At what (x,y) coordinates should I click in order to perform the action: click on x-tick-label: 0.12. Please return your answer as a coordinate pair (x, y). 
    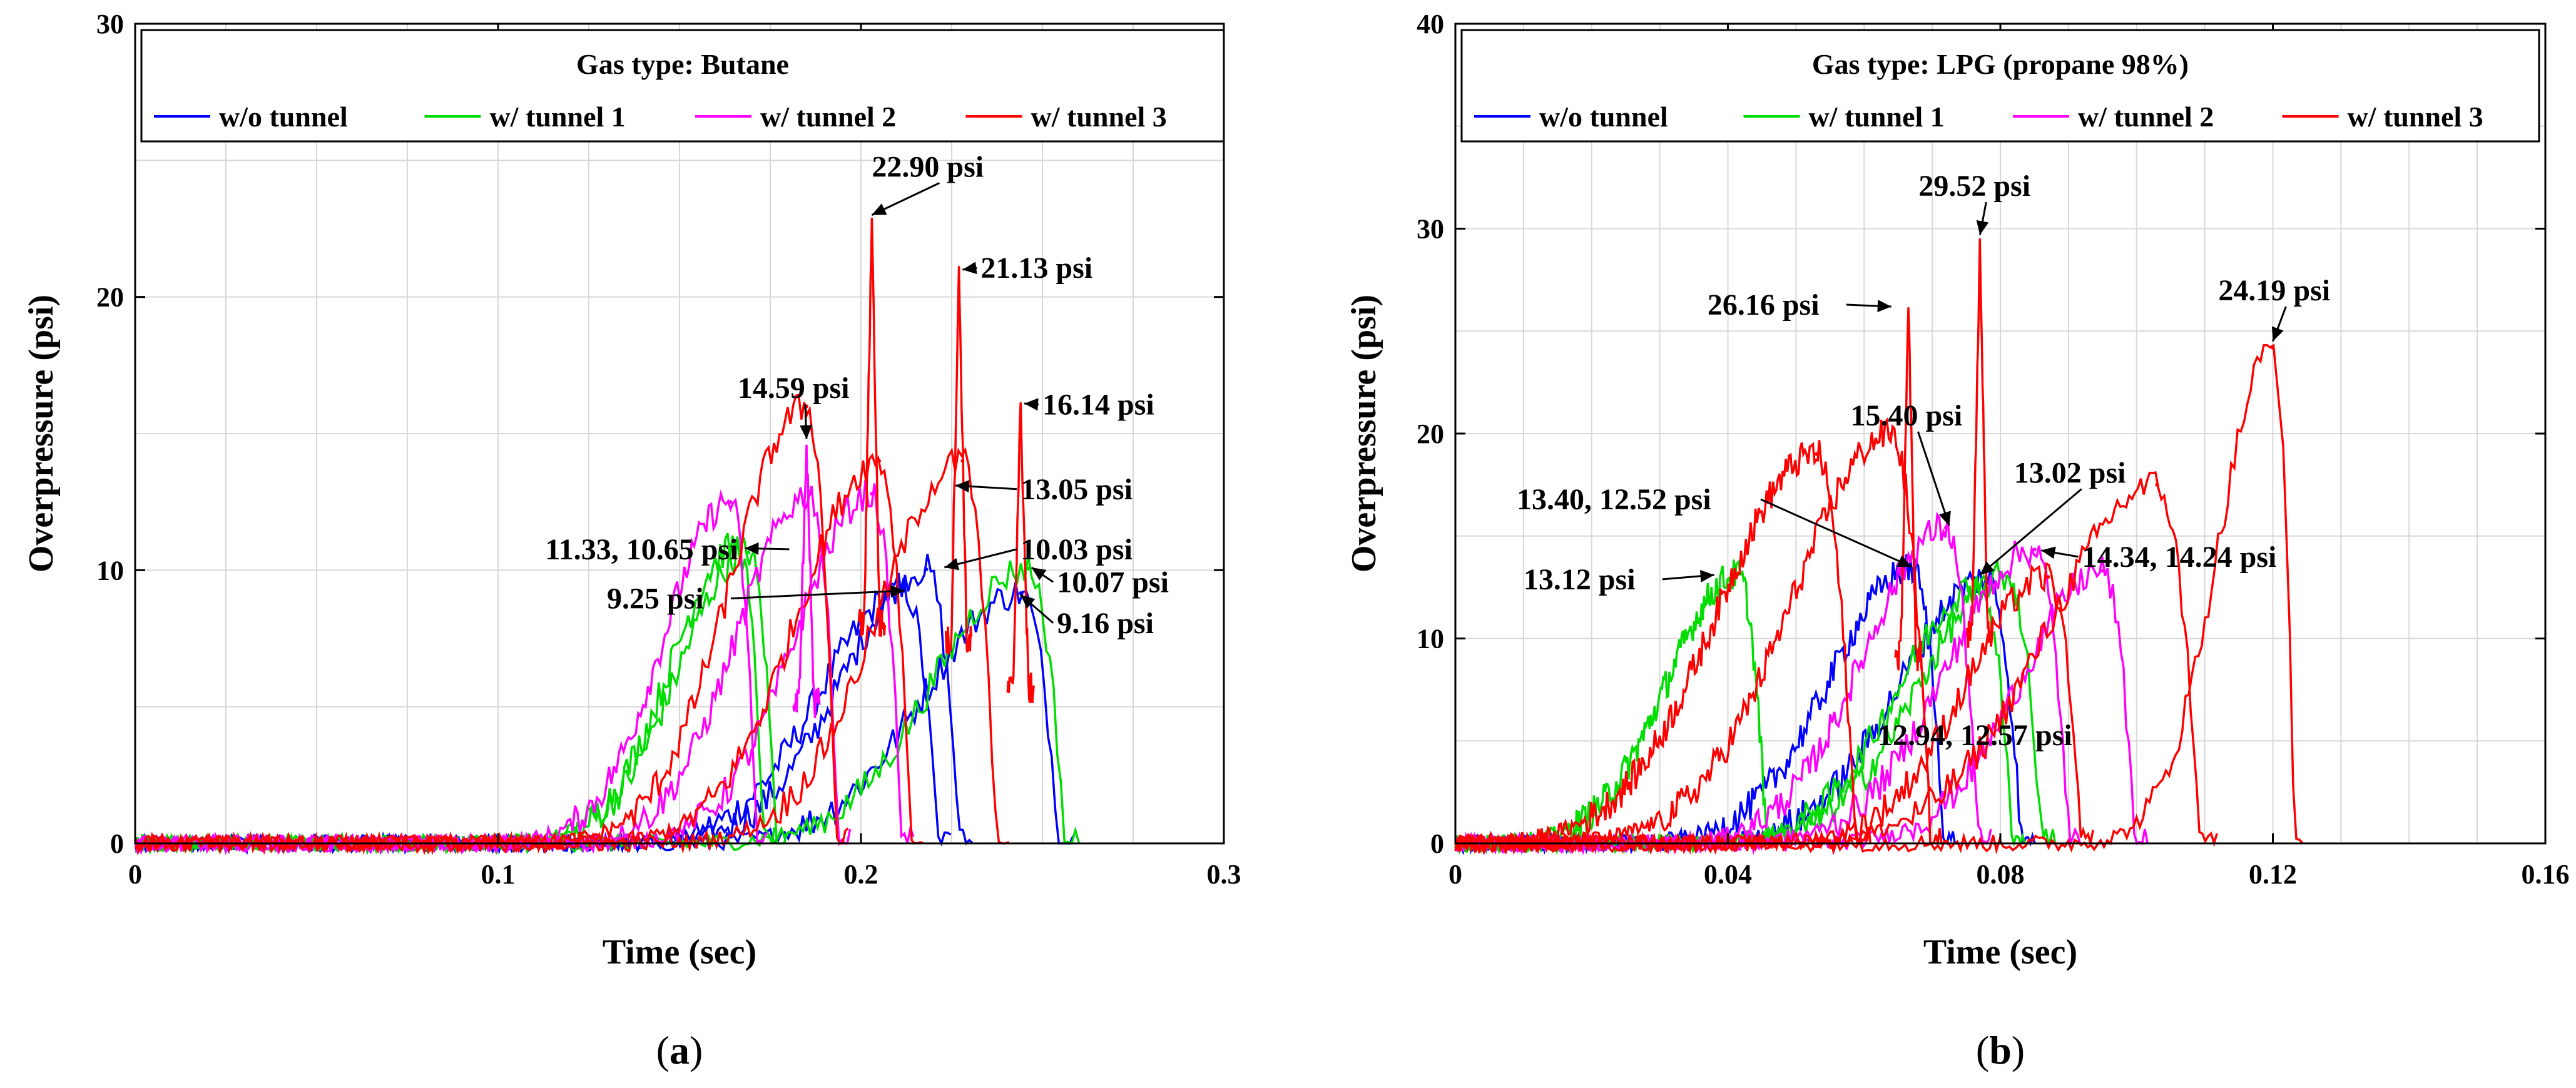
    Looking at the image, I should click on (2273, 874).